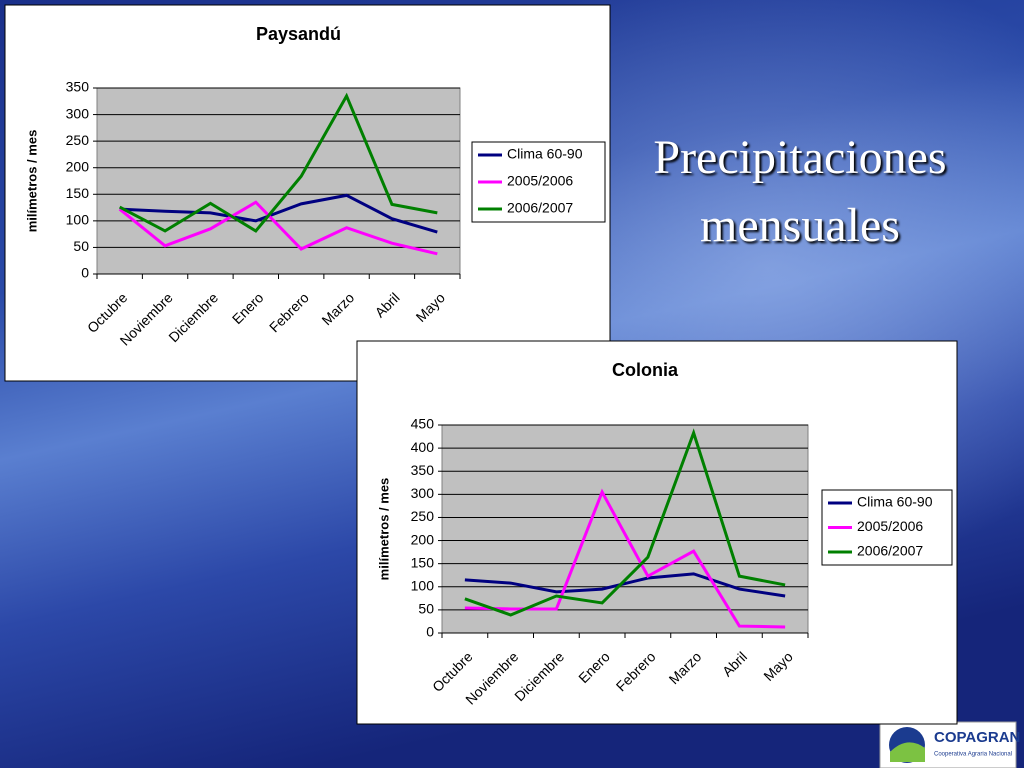 This screenshot has height=773, width=1024. Describe the element at coordinates (977, 737) in the screenshot. I see `logo-name: COPAGRAN` at that location.